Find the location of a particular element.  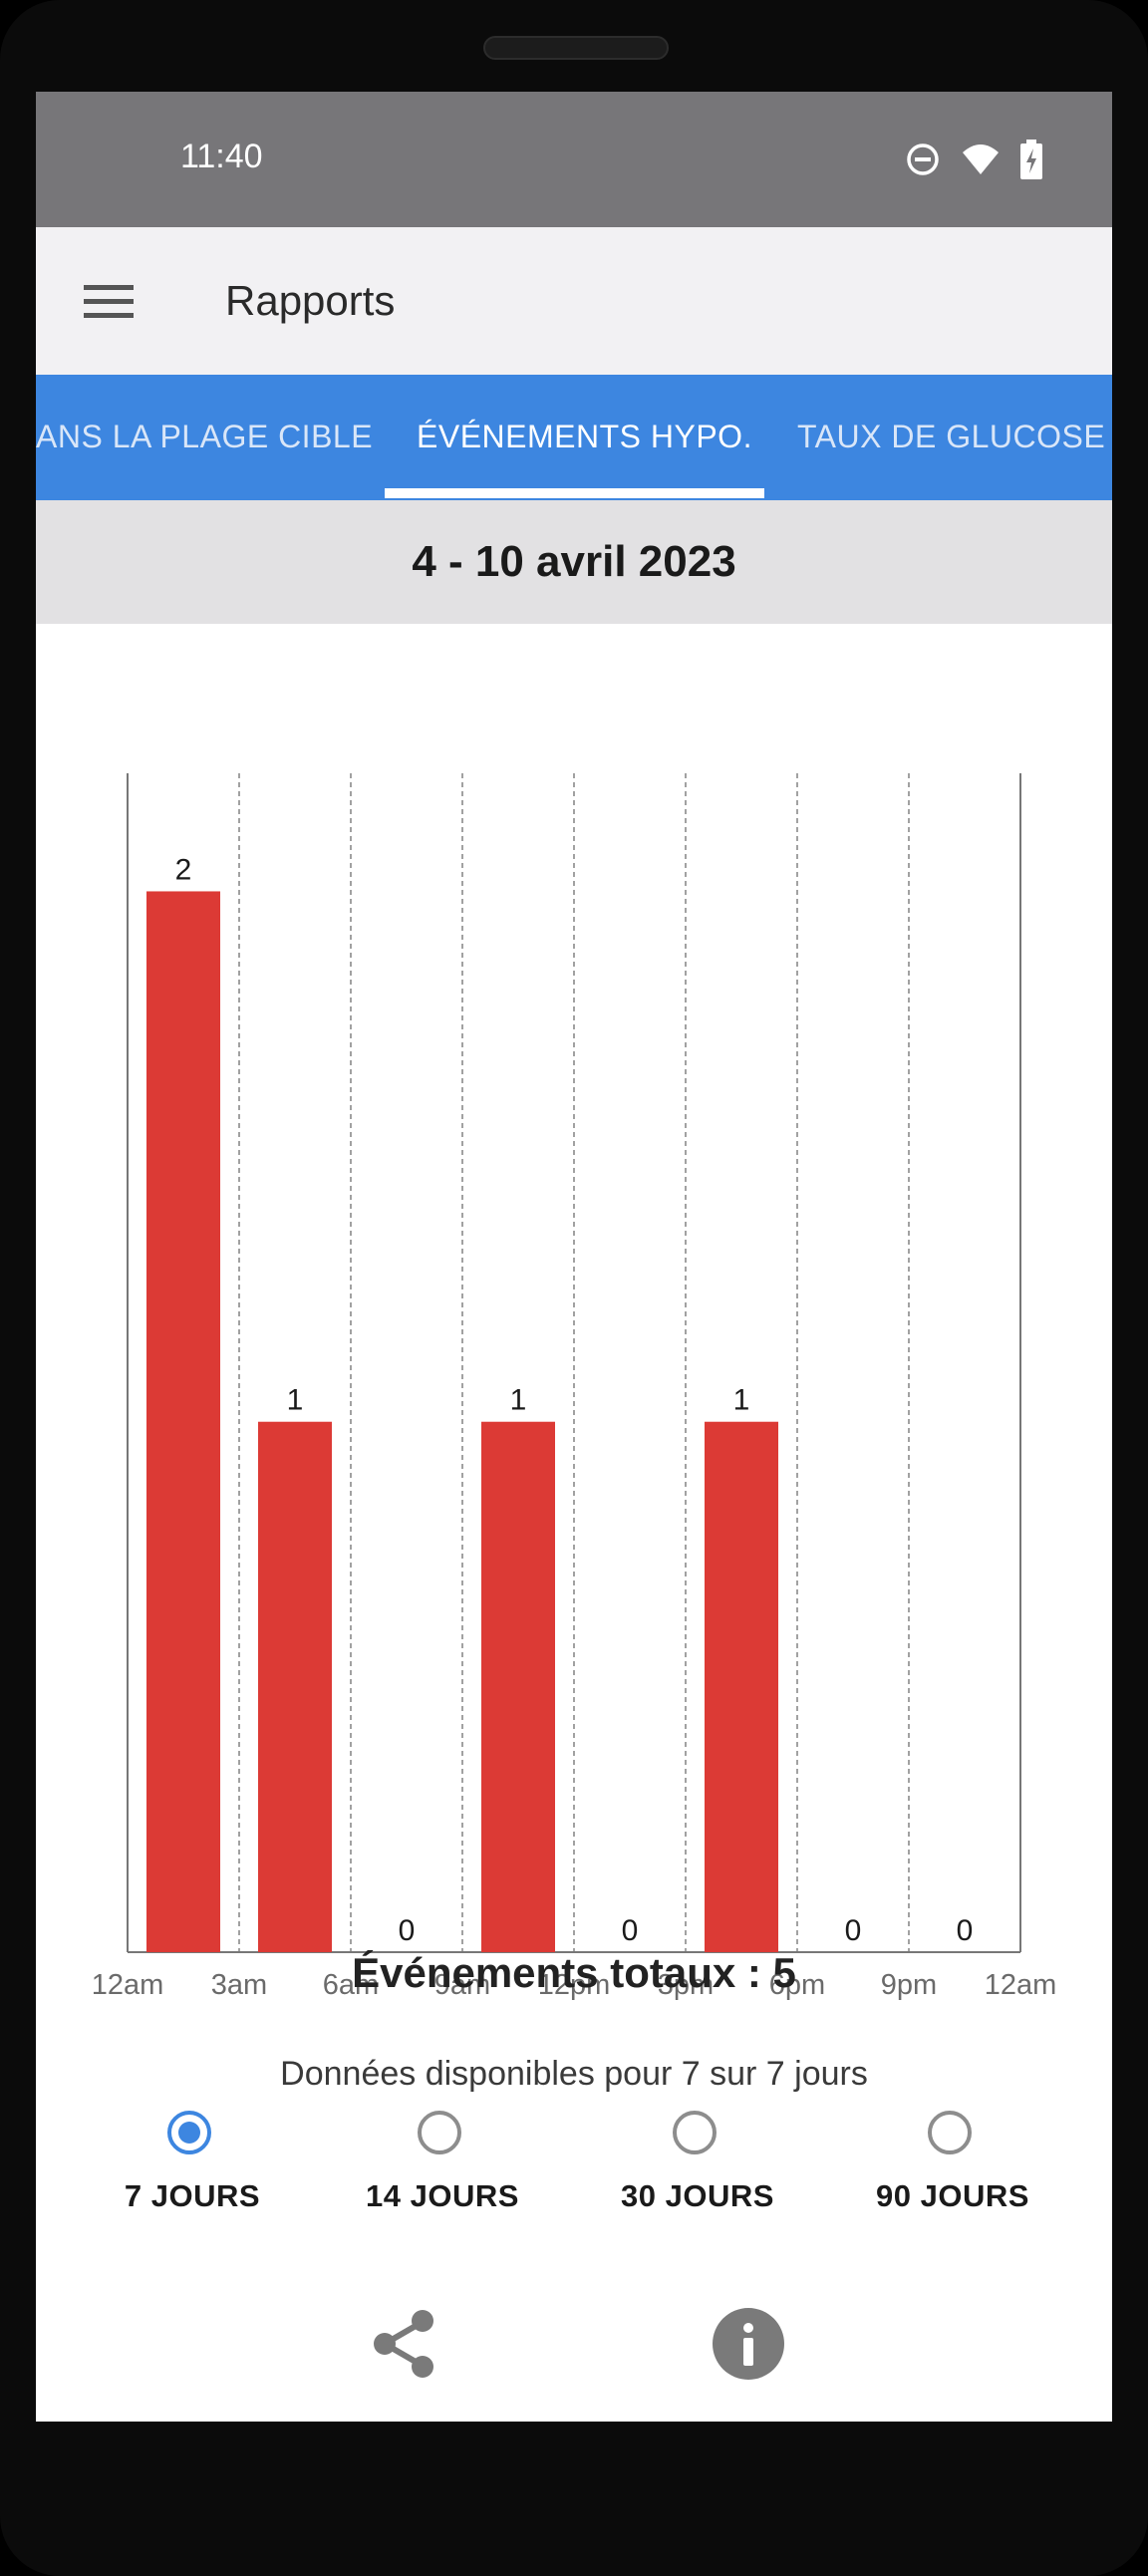

chart-x-tick-label: 3pm is located at coordinates (686, 1985).